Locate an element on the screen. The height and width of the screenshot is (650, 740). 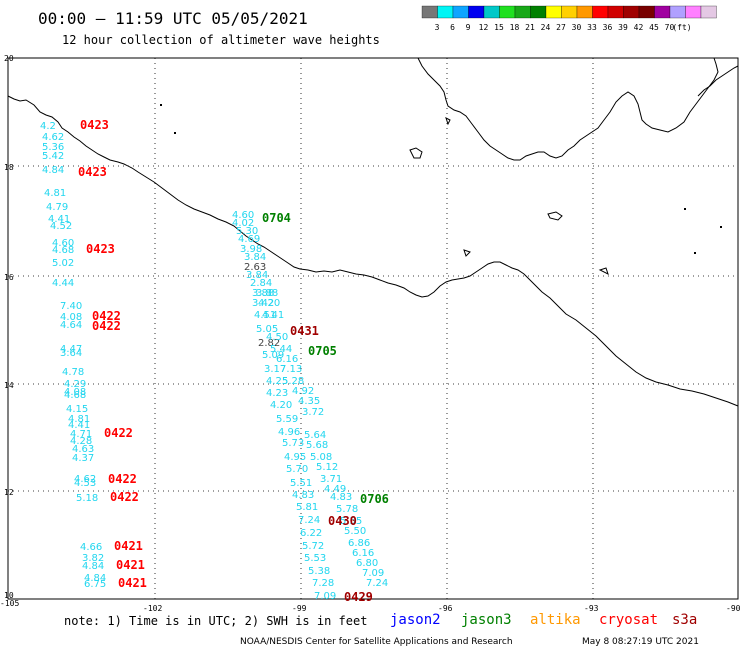
wave-height-label: 4.37 is located at coordinates (83, 458).